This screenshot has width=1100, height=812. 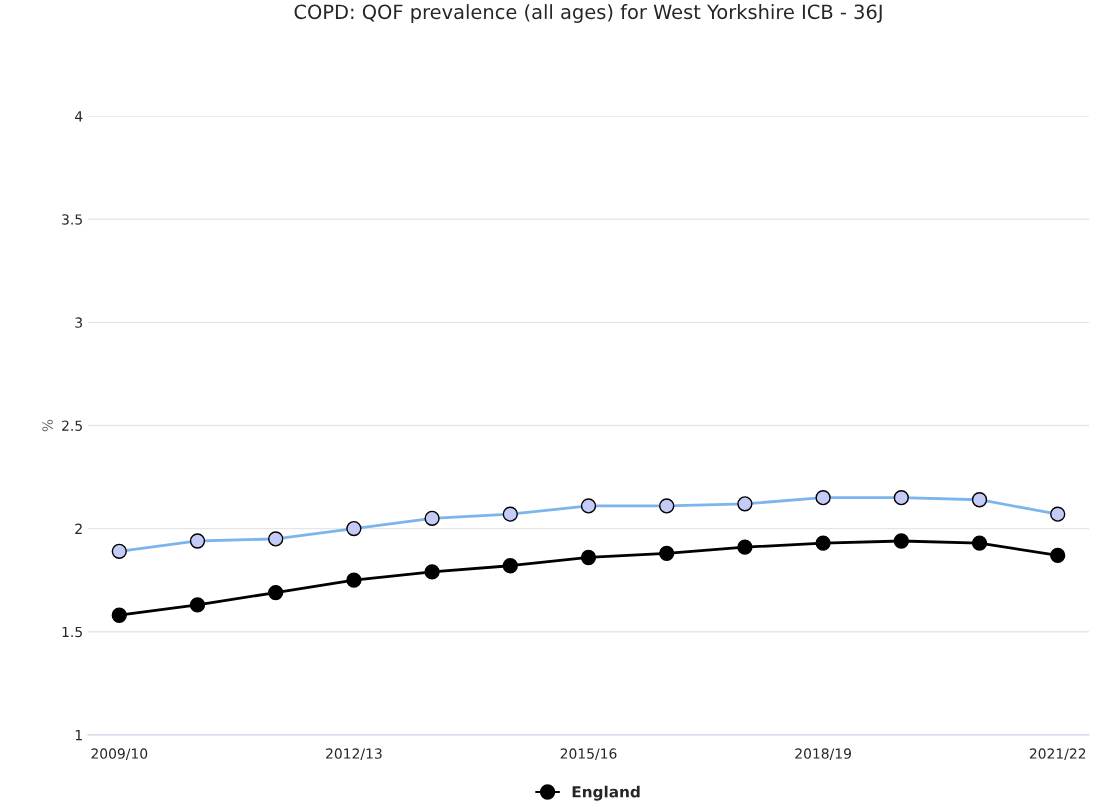 I want to click on x-tick-label: 2009/10, so click(x=119, y=754).